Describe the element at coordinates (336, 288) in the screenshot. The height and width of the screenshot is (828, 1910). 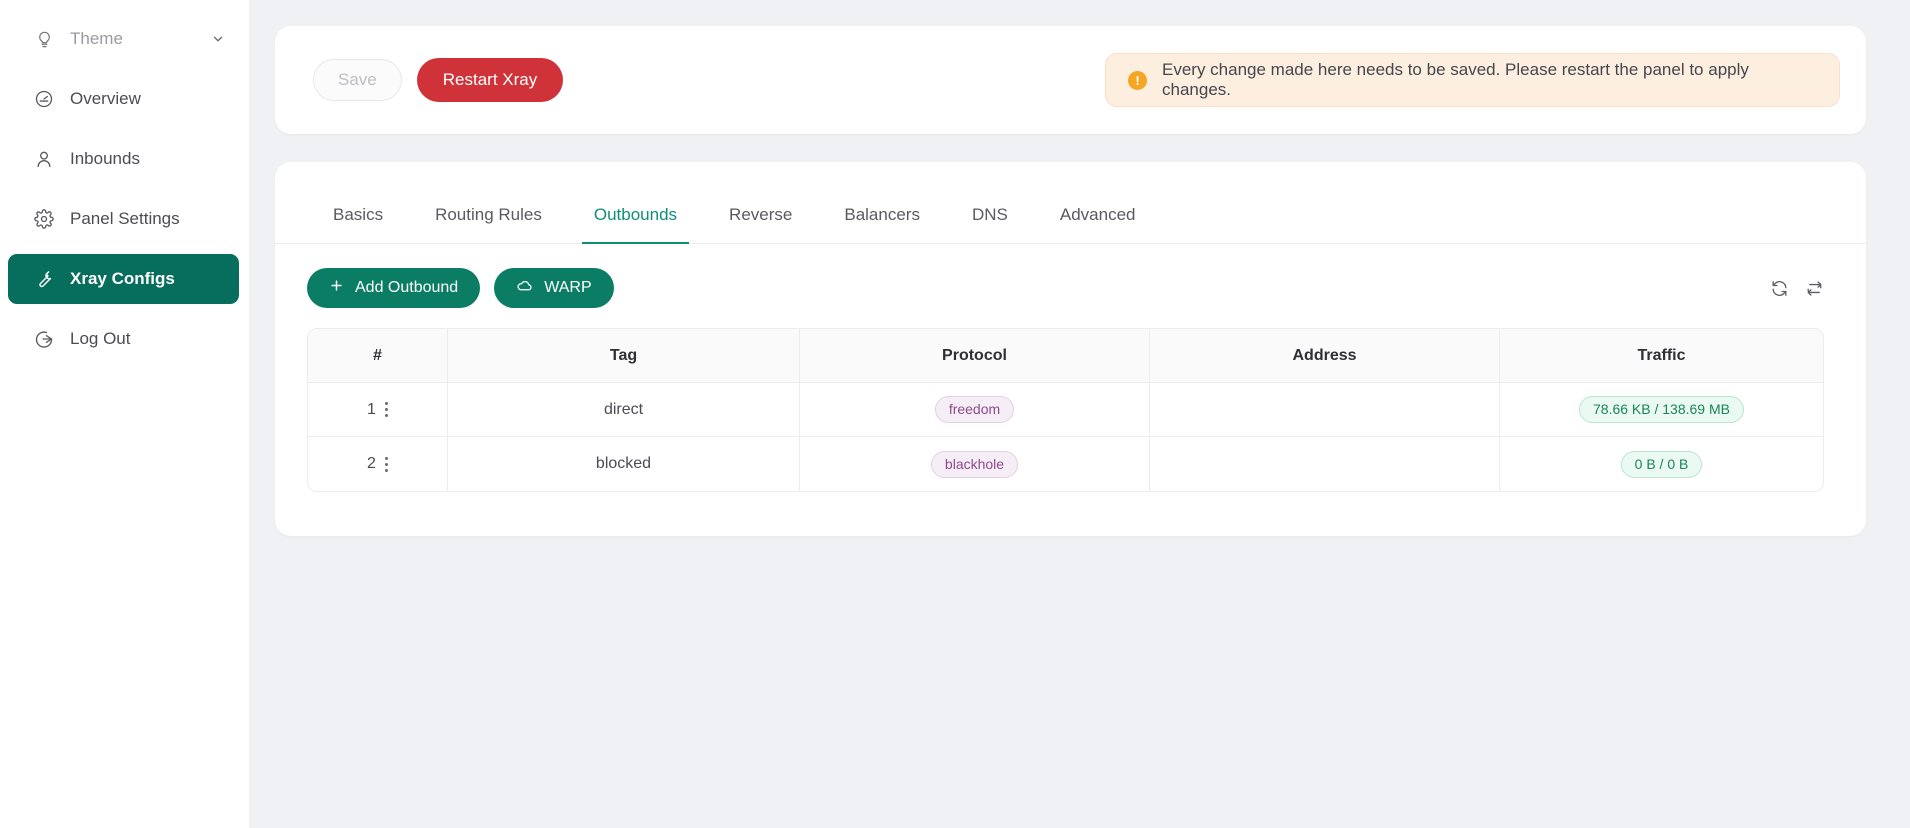
I see `plus-icon` at that location.